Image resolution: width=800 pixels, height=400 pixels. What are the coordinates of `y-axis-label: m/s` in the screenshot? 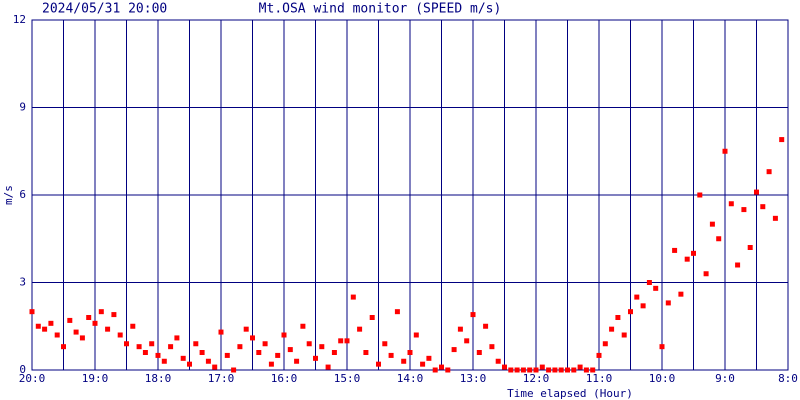 It's located at (8, 195).